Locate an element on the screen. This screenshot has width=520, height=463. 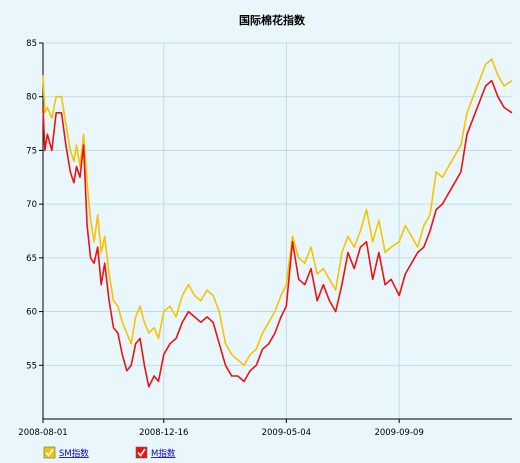
x-tick-label: 2009-05-04 is located at coordinates (286, 433).